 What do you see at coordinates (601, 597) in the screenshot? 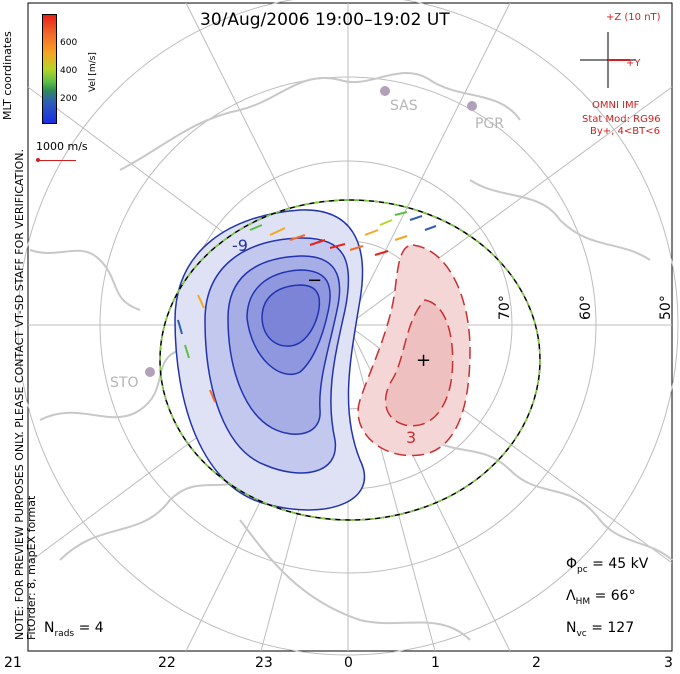
I see `stat-lambda-hm: ΛHM = 66°` at bounding box center [601, 597].